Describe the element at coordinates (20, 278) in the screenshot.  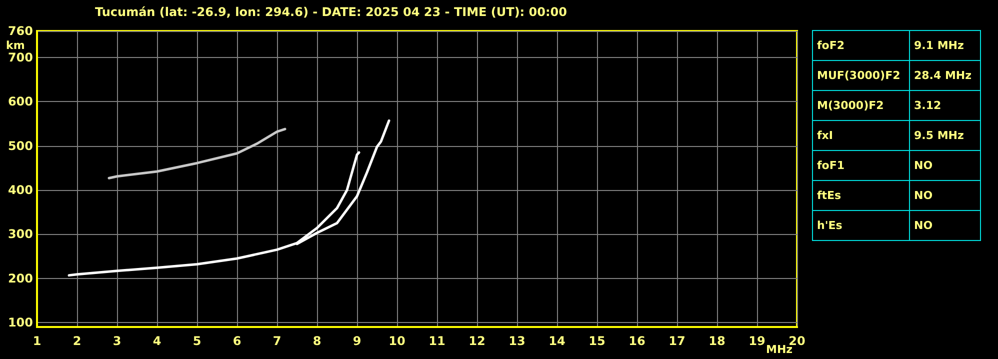
I see `y-tick-label: 200` at that location.